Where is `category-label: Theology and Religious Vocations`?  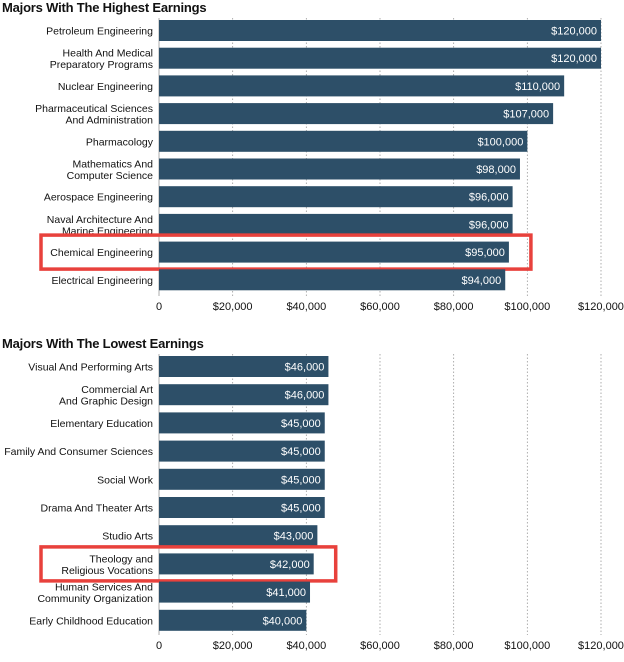 category-label: Theology and Religious Vocations is located at coordinates (107, 565).